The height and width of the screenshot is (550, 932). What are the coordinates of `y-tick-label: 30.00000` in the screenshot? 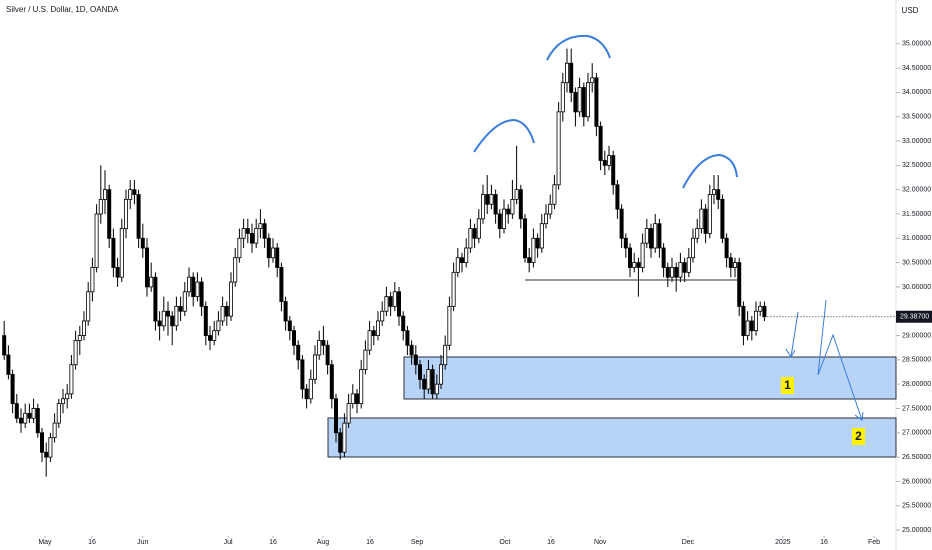 It's located at (916, 287).